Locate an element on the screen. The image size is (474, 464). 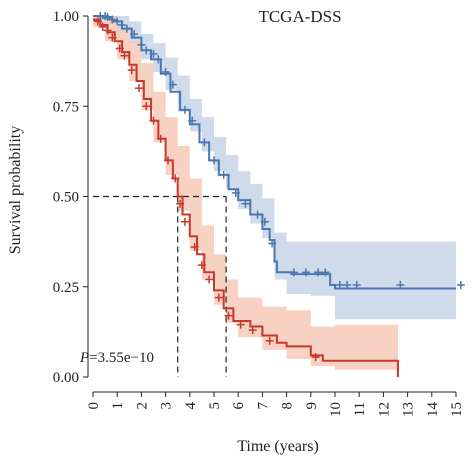
x-tick-label: 5 is located at coordinates (215, 406).